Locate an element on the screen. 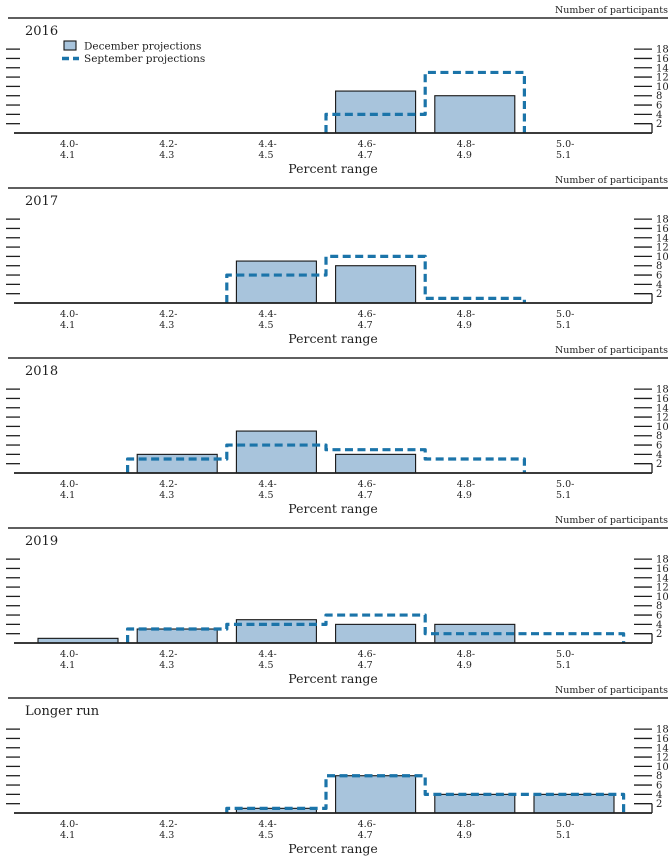 The width and height of the screenshot is (672, 862). legend-september-label: September projections is located at coordinates (144, 59).